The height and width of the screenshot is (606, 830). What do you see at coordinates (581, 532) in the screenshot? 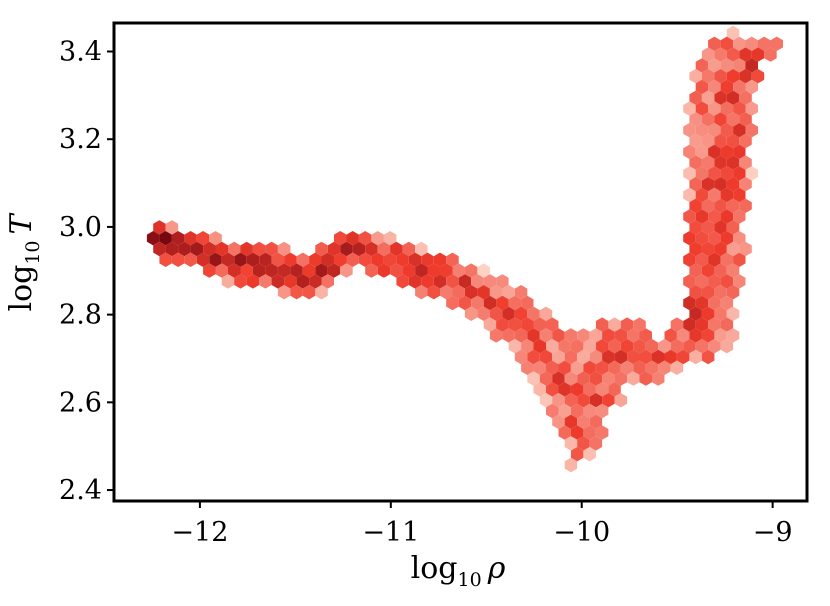
I see `x-tick-label: −10` at bounding box center [581, 532].